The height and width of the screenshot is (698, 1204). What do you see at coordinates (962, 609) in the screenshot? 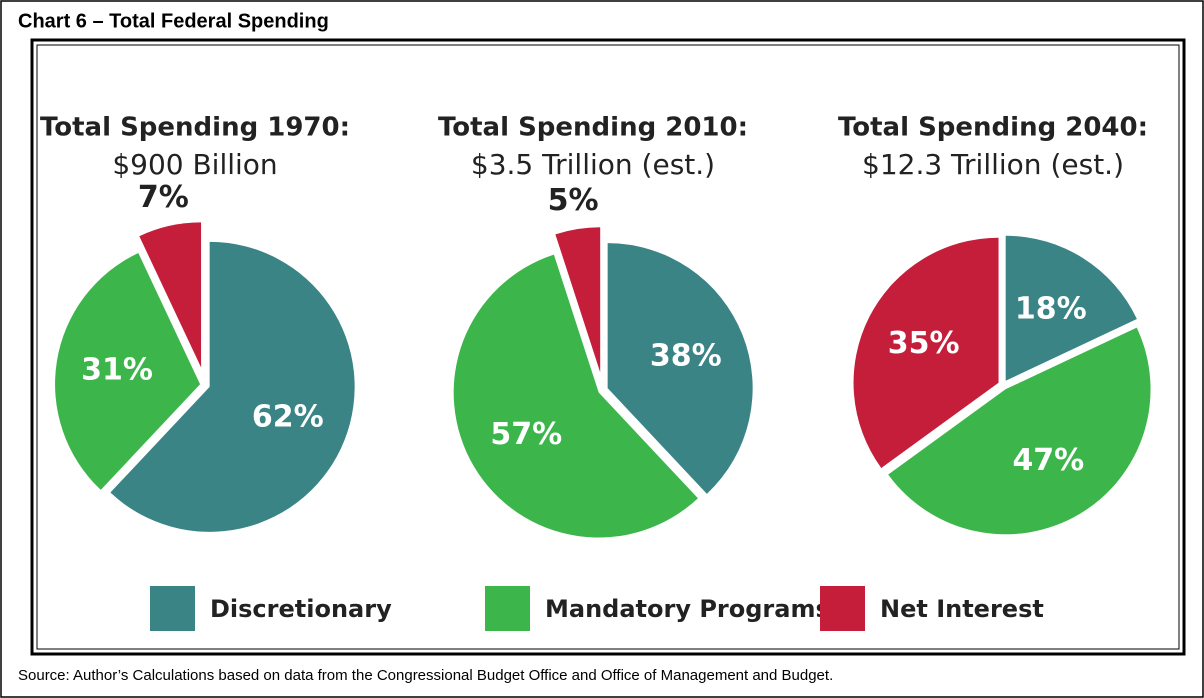
I see `legend-label: Net Interest` at bounding box center [962, 609].